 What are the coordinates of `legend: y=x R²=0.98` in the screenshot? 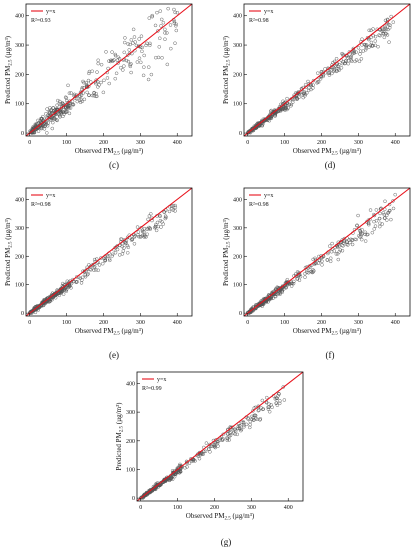 It's located at (261, 16).